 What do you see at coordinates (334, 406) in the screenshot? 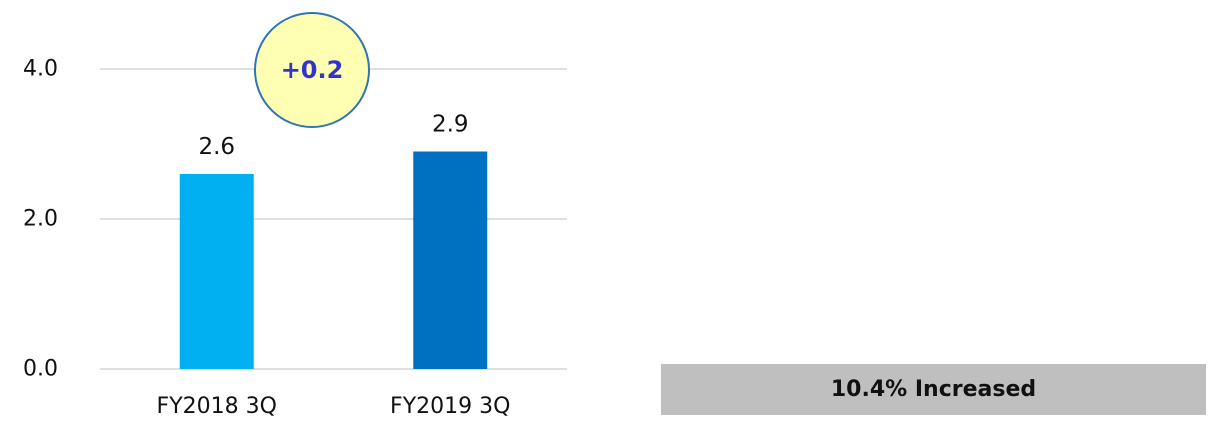
I see `x-axis-categories: FY2018 3Q FY2019 3Q` at bounding box center [334, 406].